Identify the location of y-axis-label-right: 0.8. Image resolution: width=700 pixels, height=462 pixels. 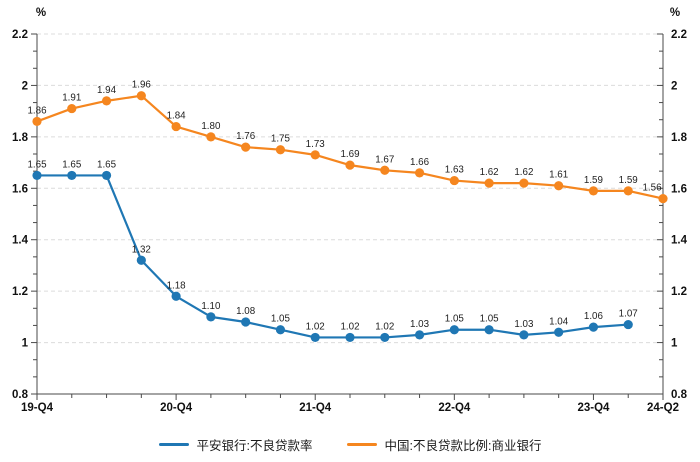
(679, 395).